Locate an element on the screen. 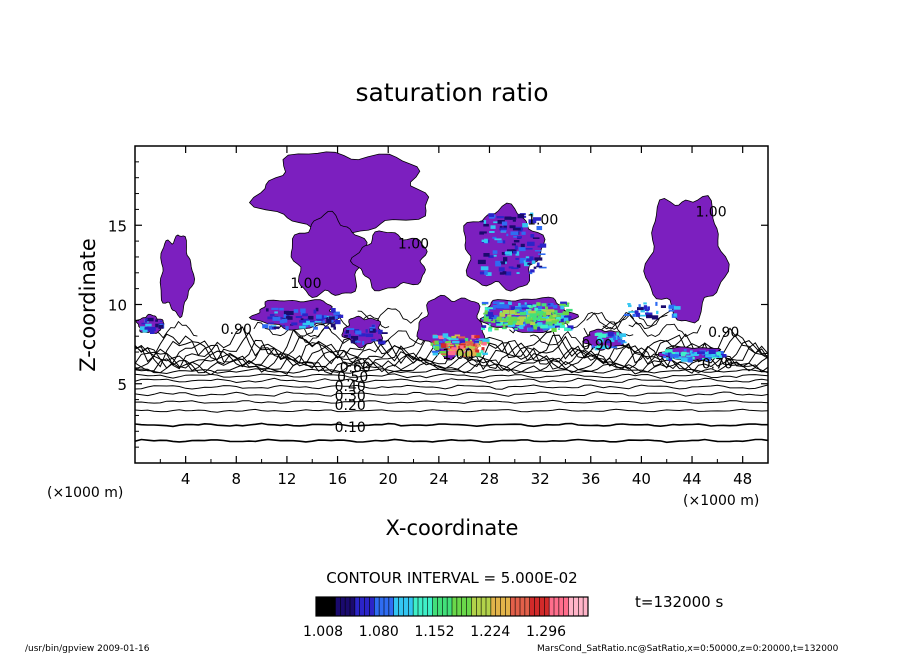  colorbar-tick-label: 1.296 is located at coordinates (546, 632).